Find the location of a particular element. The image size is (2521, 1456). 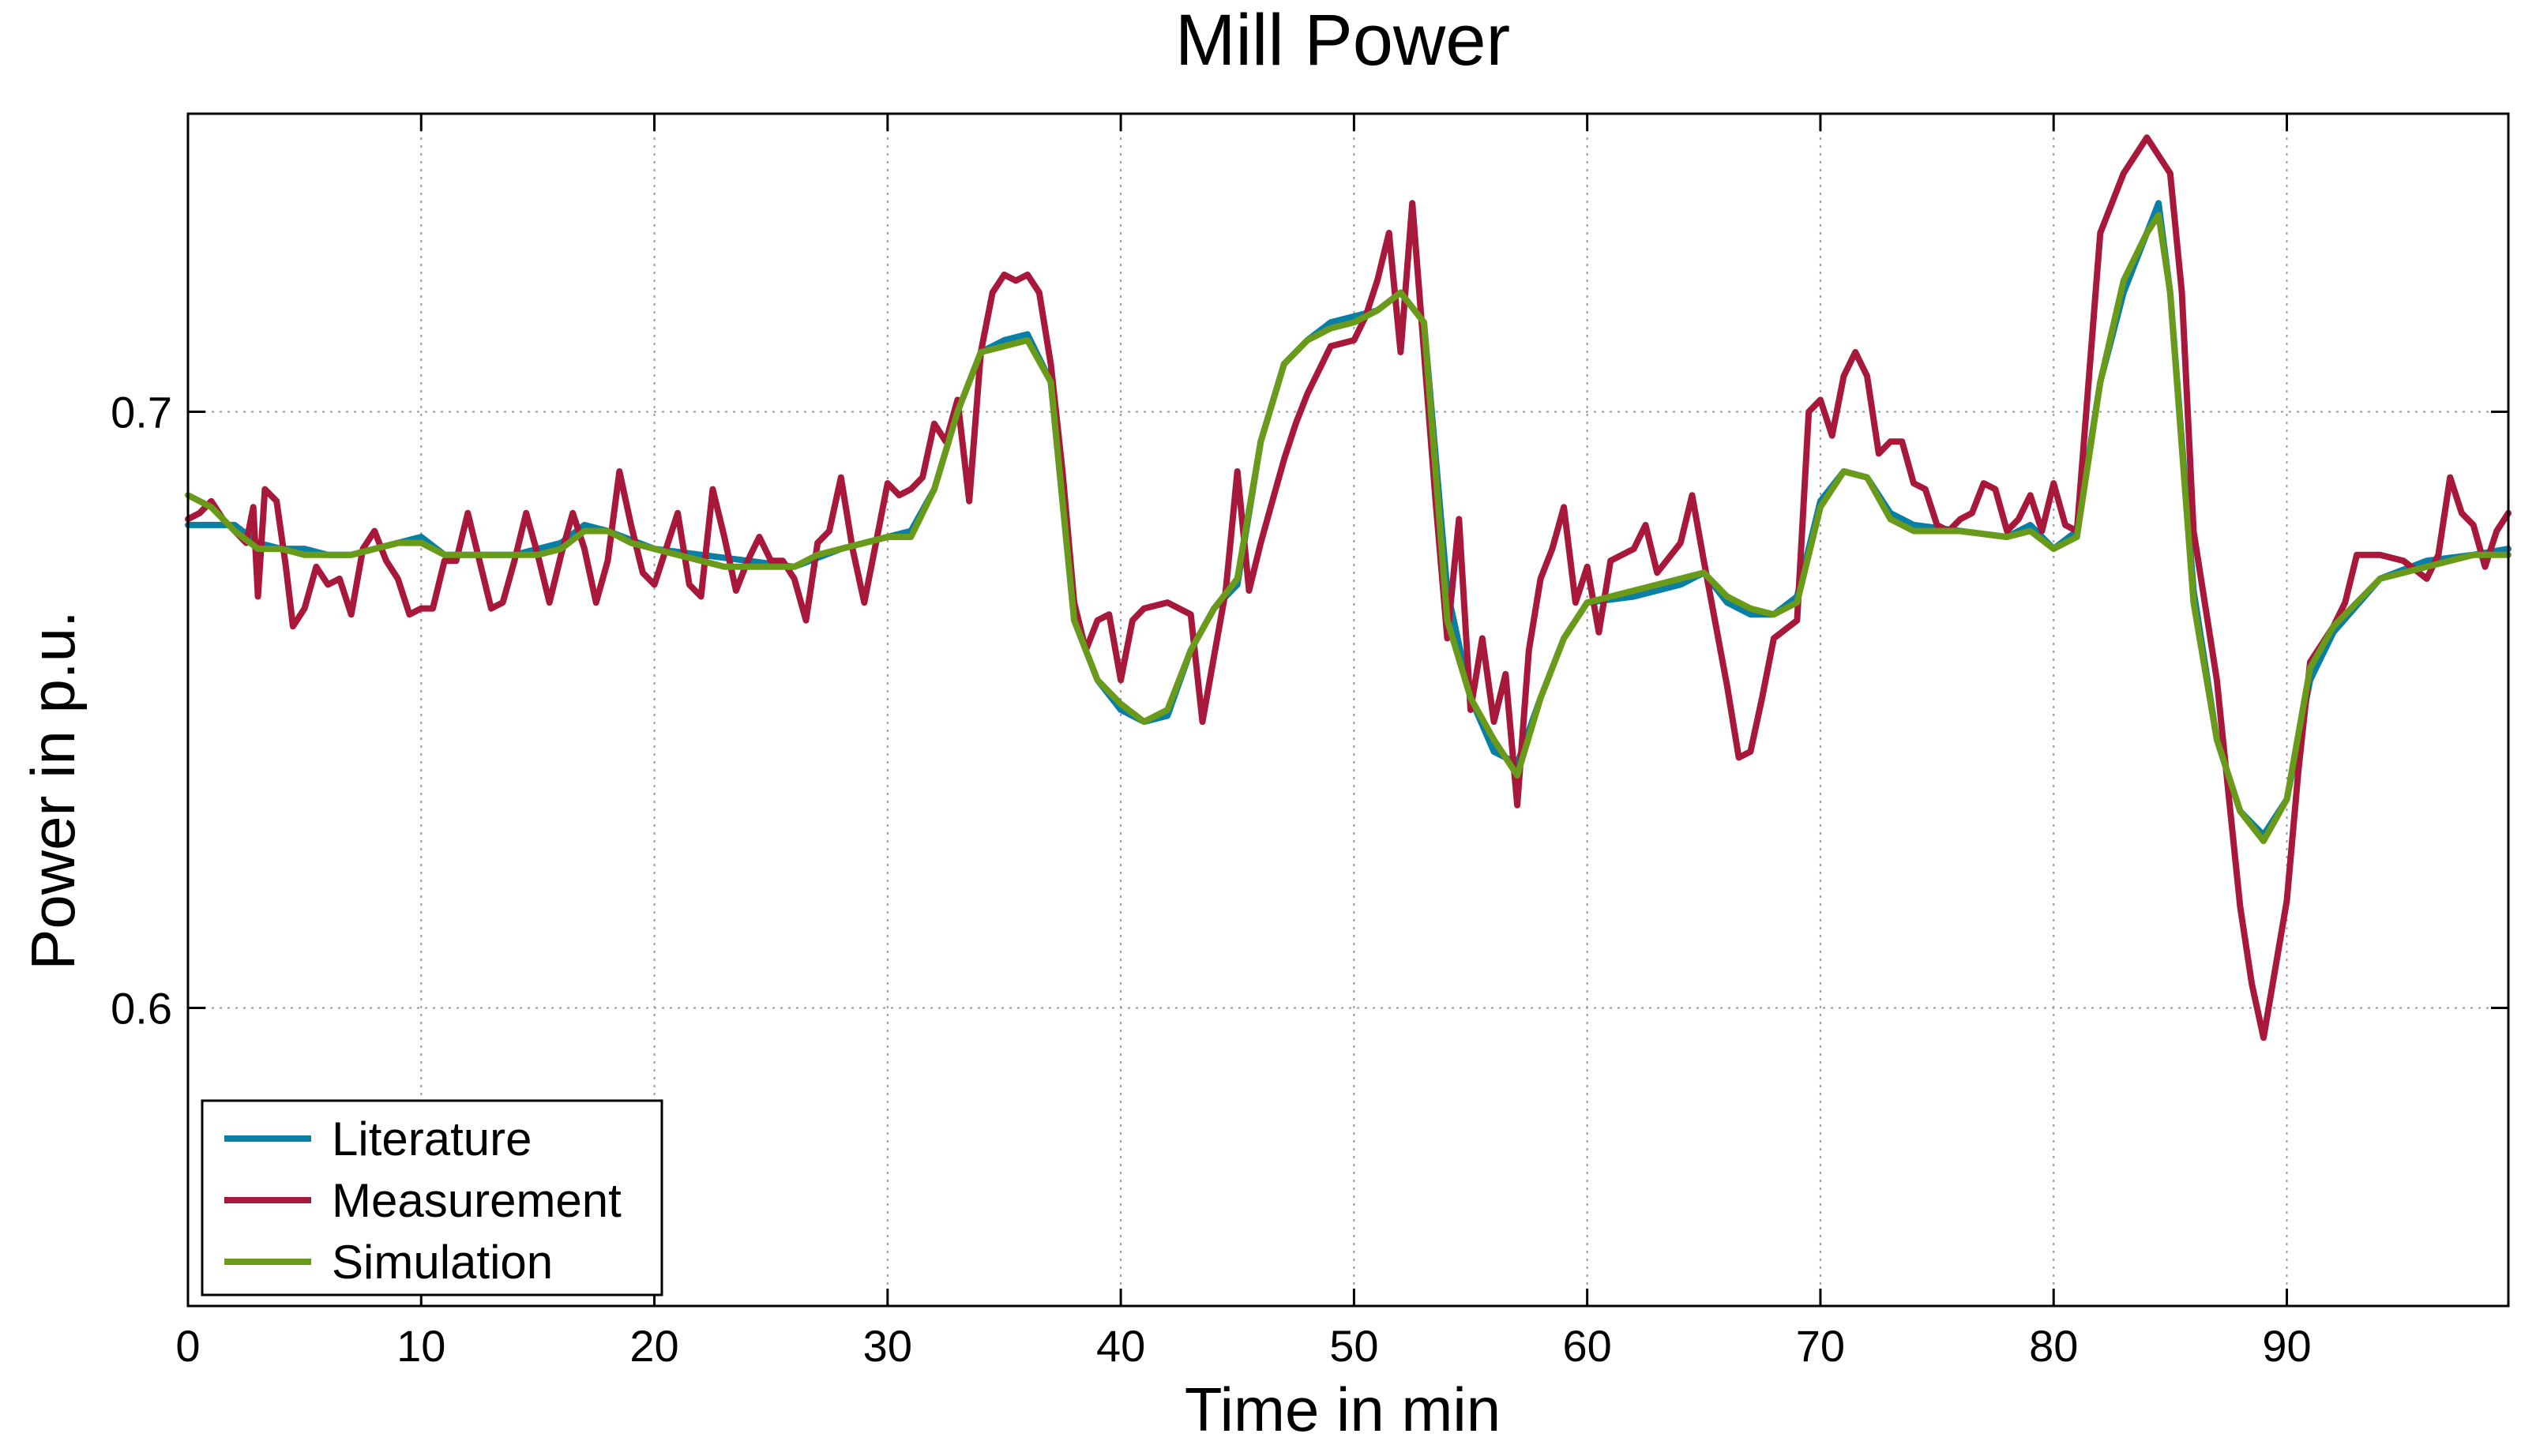

x-tick-label: 30 is located at coordinates (887, 1346).